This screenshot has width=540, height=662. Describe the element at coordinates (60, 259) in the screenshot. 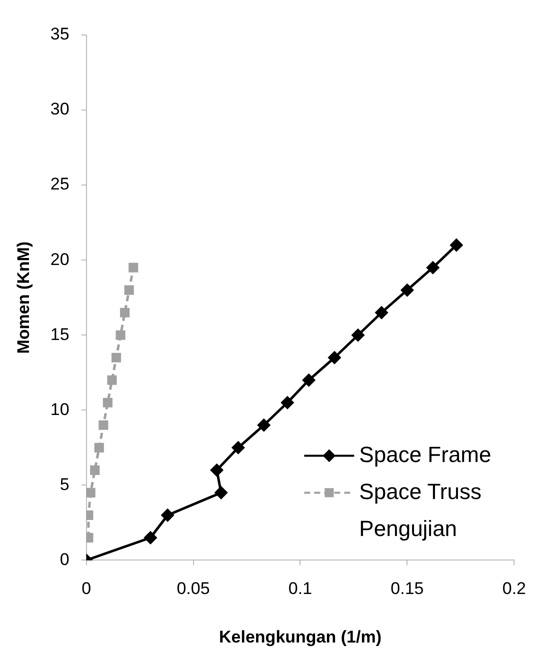

I see `y-tick-label: 20` at that location.